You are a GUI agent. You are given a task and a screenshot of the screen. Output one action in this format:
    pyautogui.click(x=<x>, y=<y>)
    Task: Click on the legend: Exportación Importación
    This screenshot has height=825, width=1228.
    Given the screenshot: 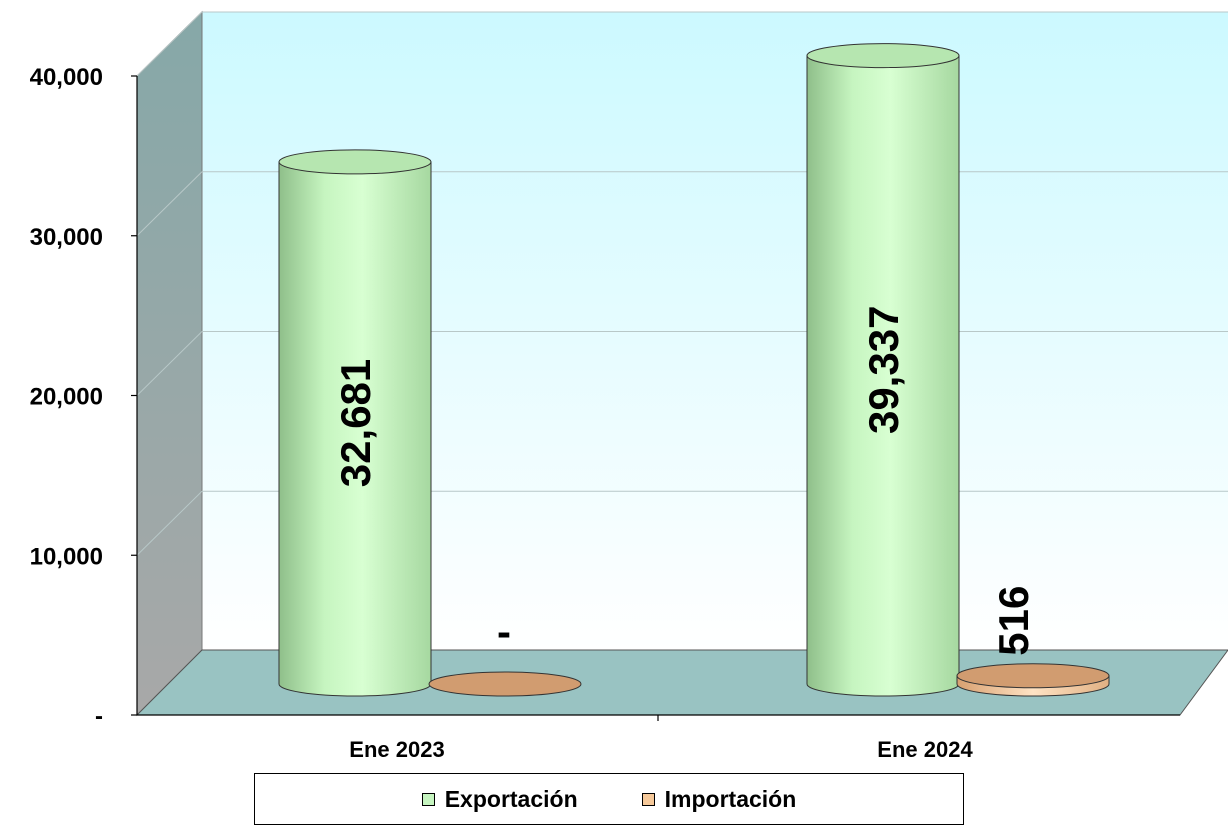 What is the action you would take?
    pyautogui.click(x=609, y=799)
    